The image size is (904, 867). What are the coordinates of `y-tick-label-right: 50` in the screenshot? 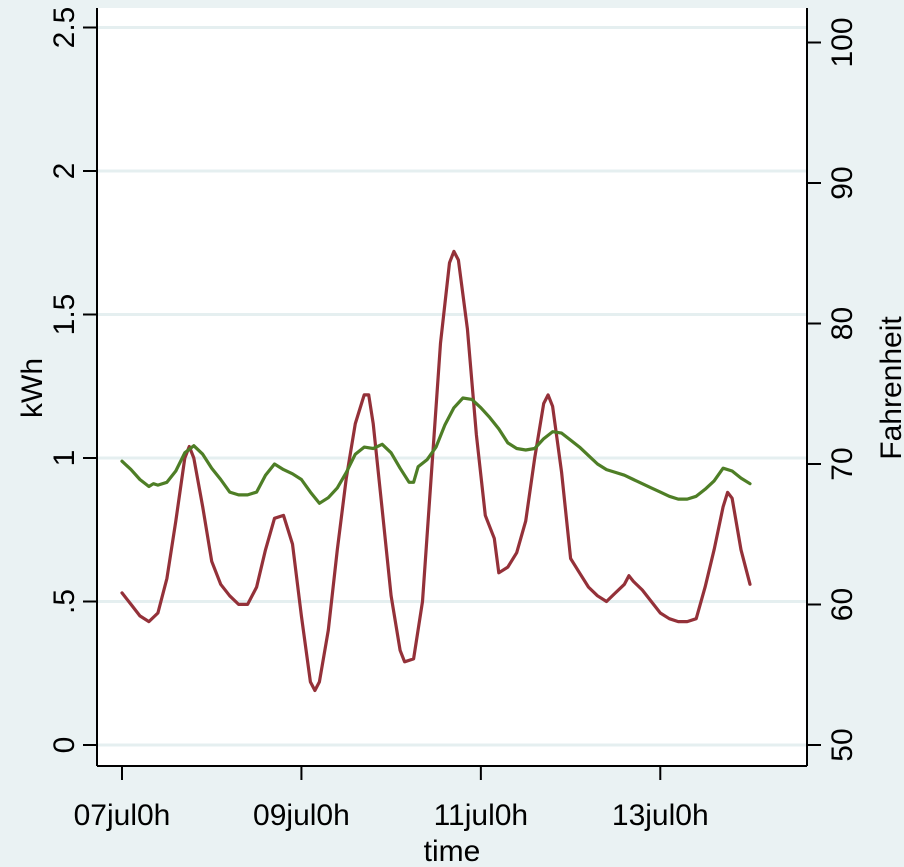 It's located at (842, 744).